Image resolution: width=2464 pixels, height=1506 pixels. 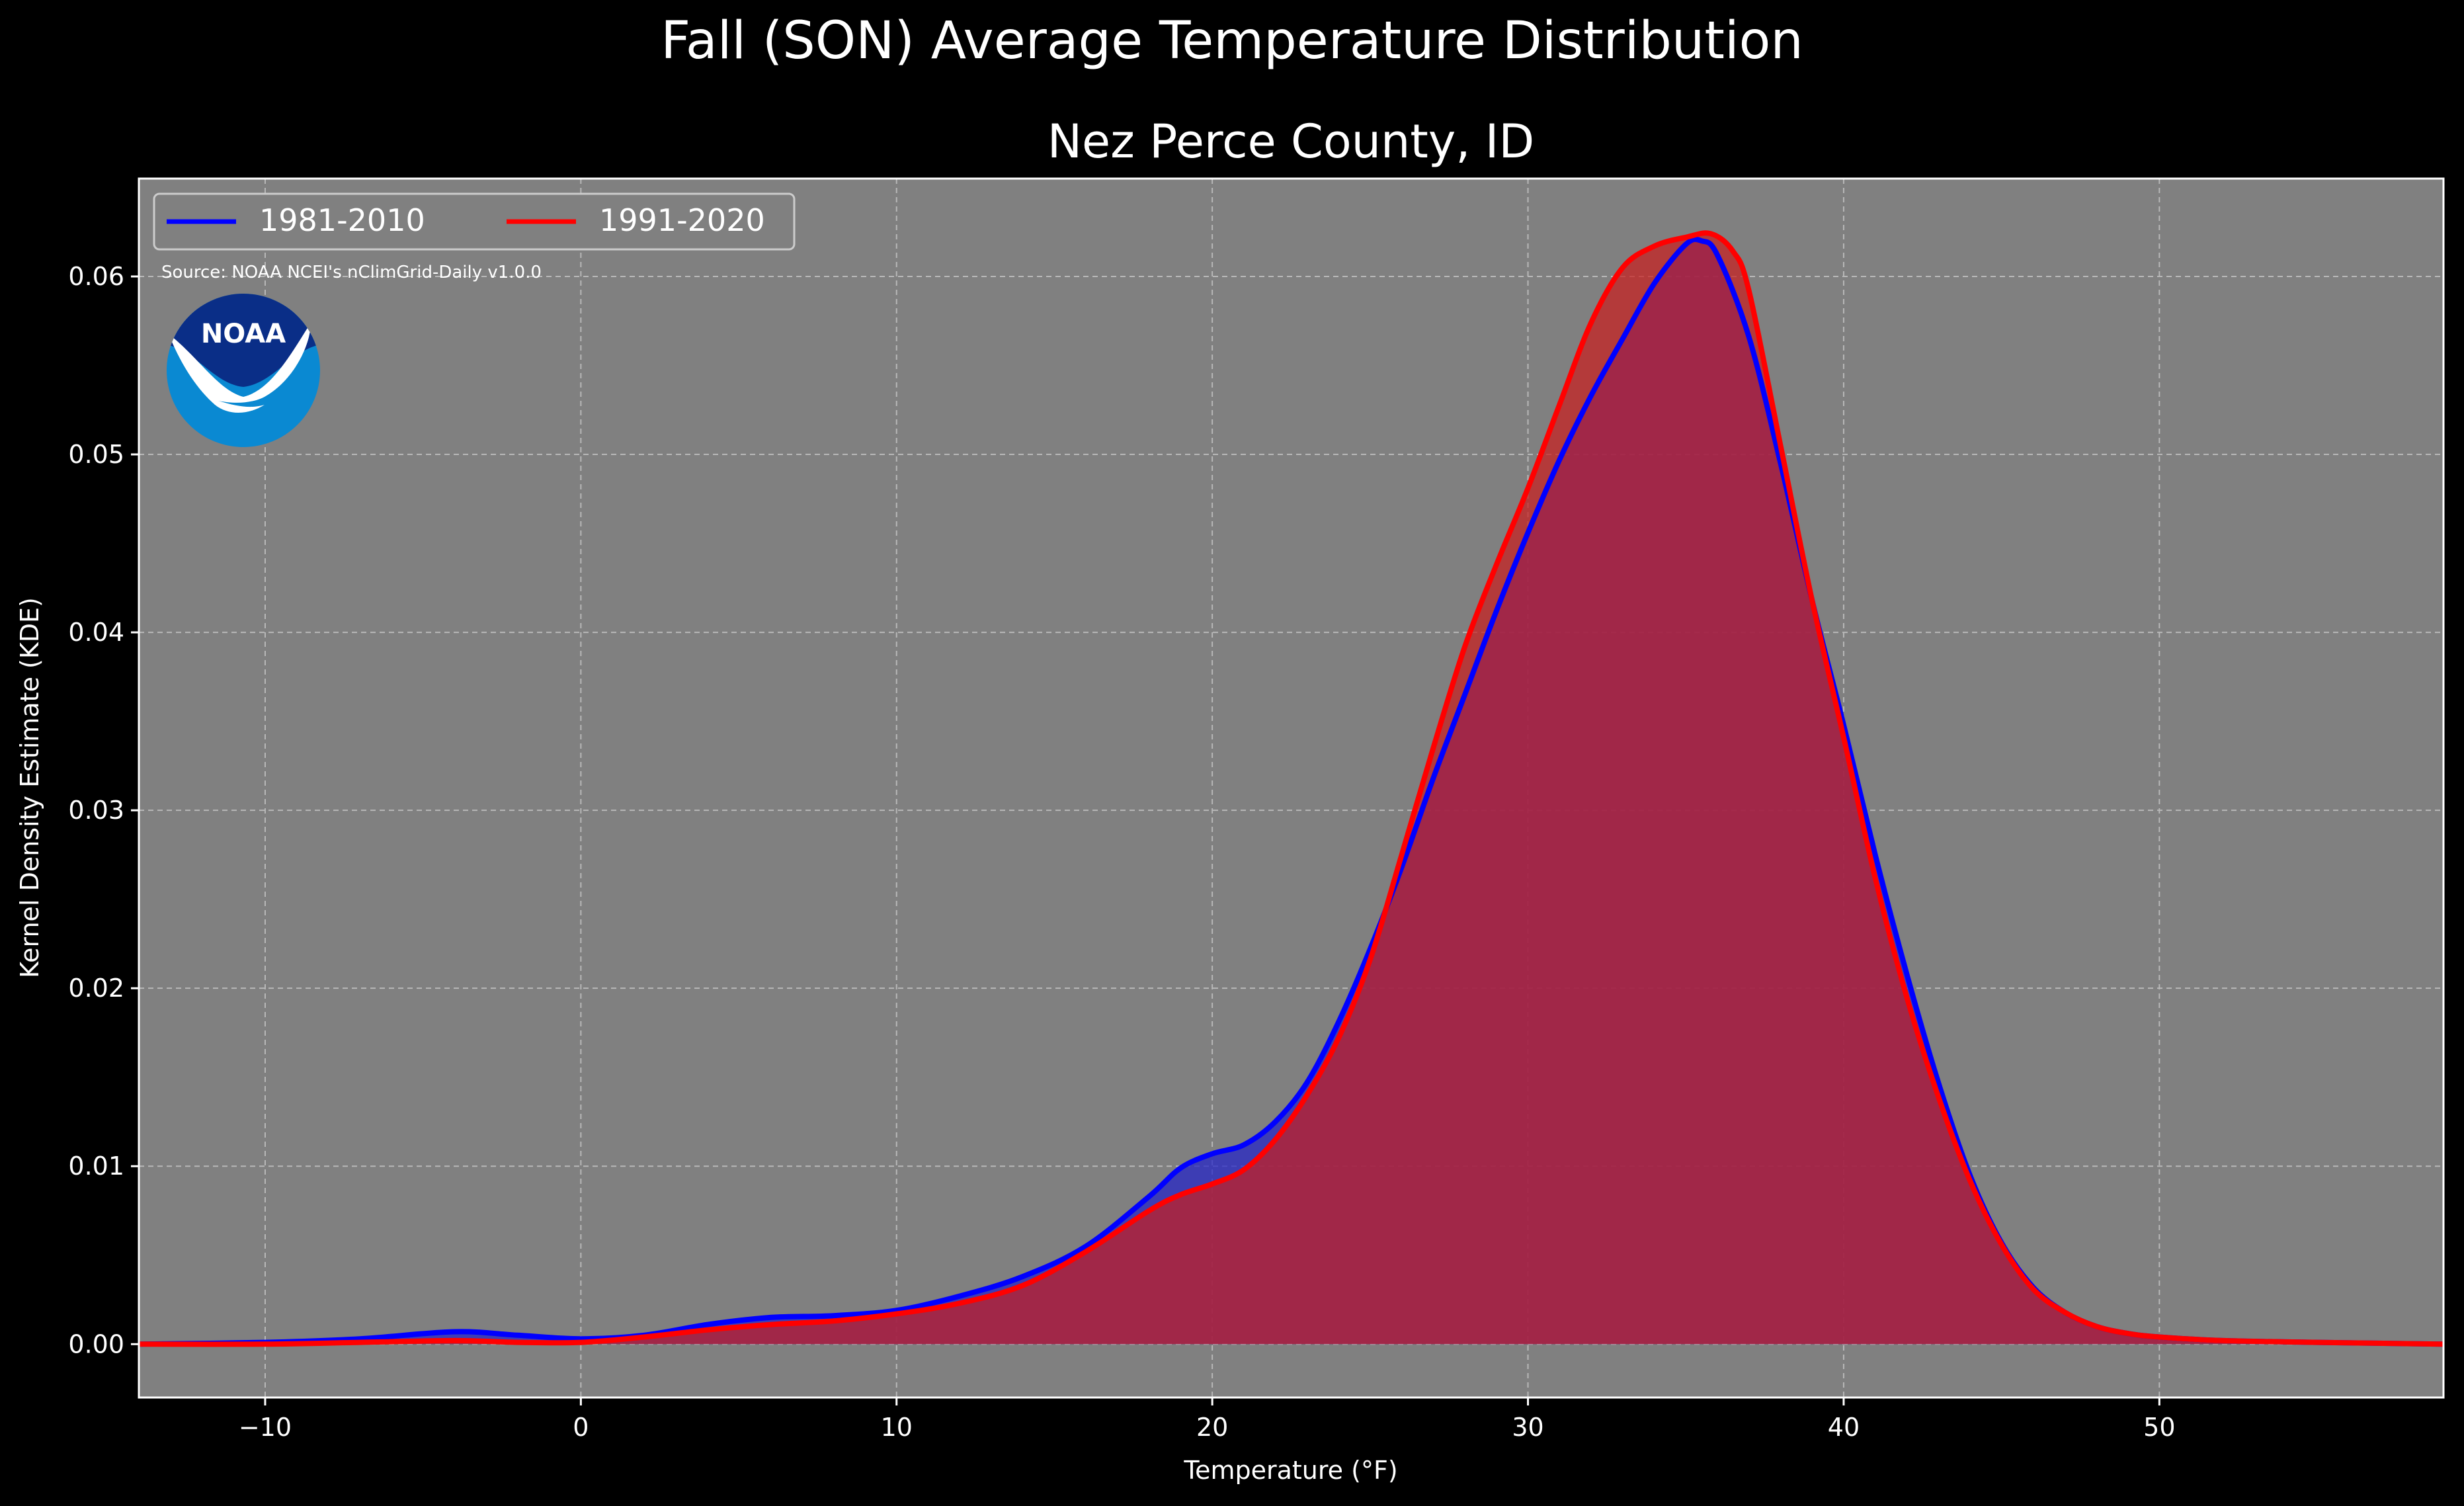 I want to click on x-tick-label: 0, so click(x=581, y=1427).